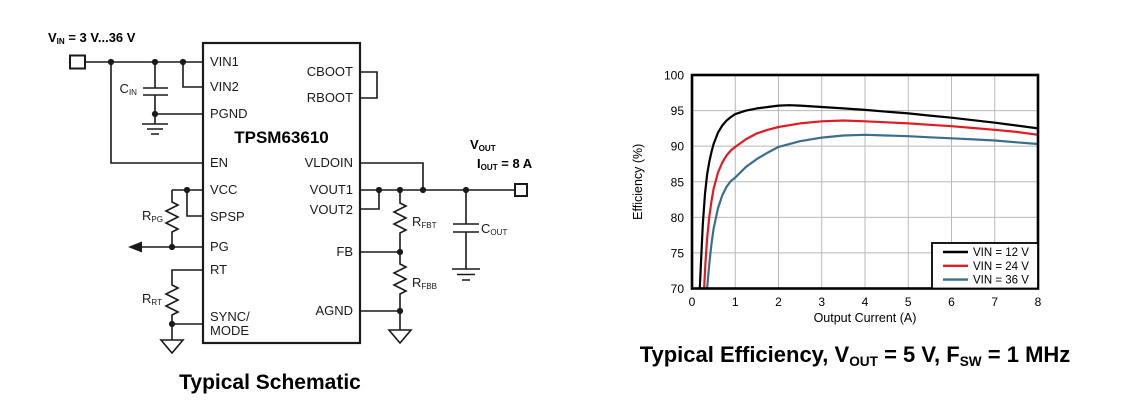  Describe the element at coordinates (735, 302) in the screenshot. I see `x-tick-label: 1` at that location.